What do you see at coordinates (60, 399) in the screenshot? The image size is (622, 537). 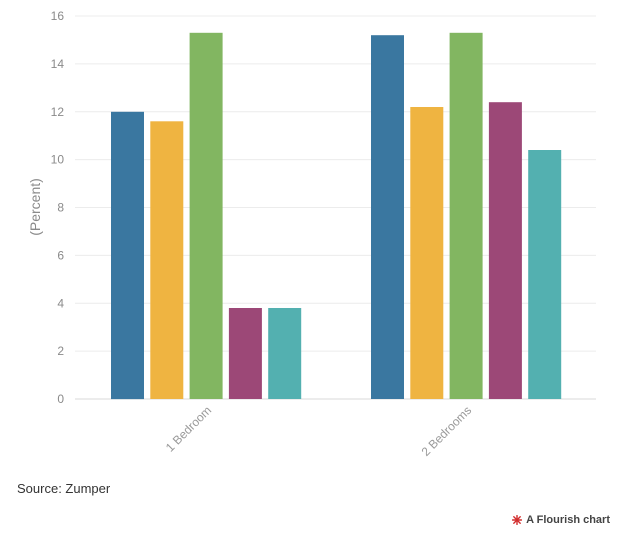 I see `y-tick-label: 0` at bounding box center [60, 399].